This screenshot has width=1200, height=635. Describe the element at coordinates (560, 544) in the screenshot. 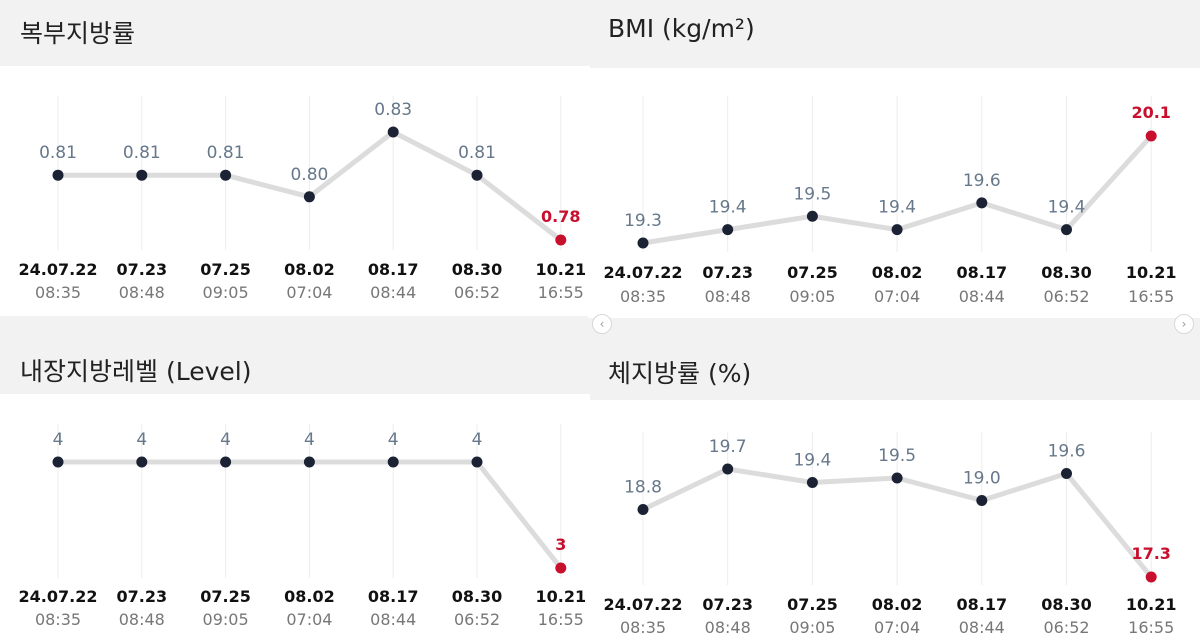

I see `data-label: 3` at that location.